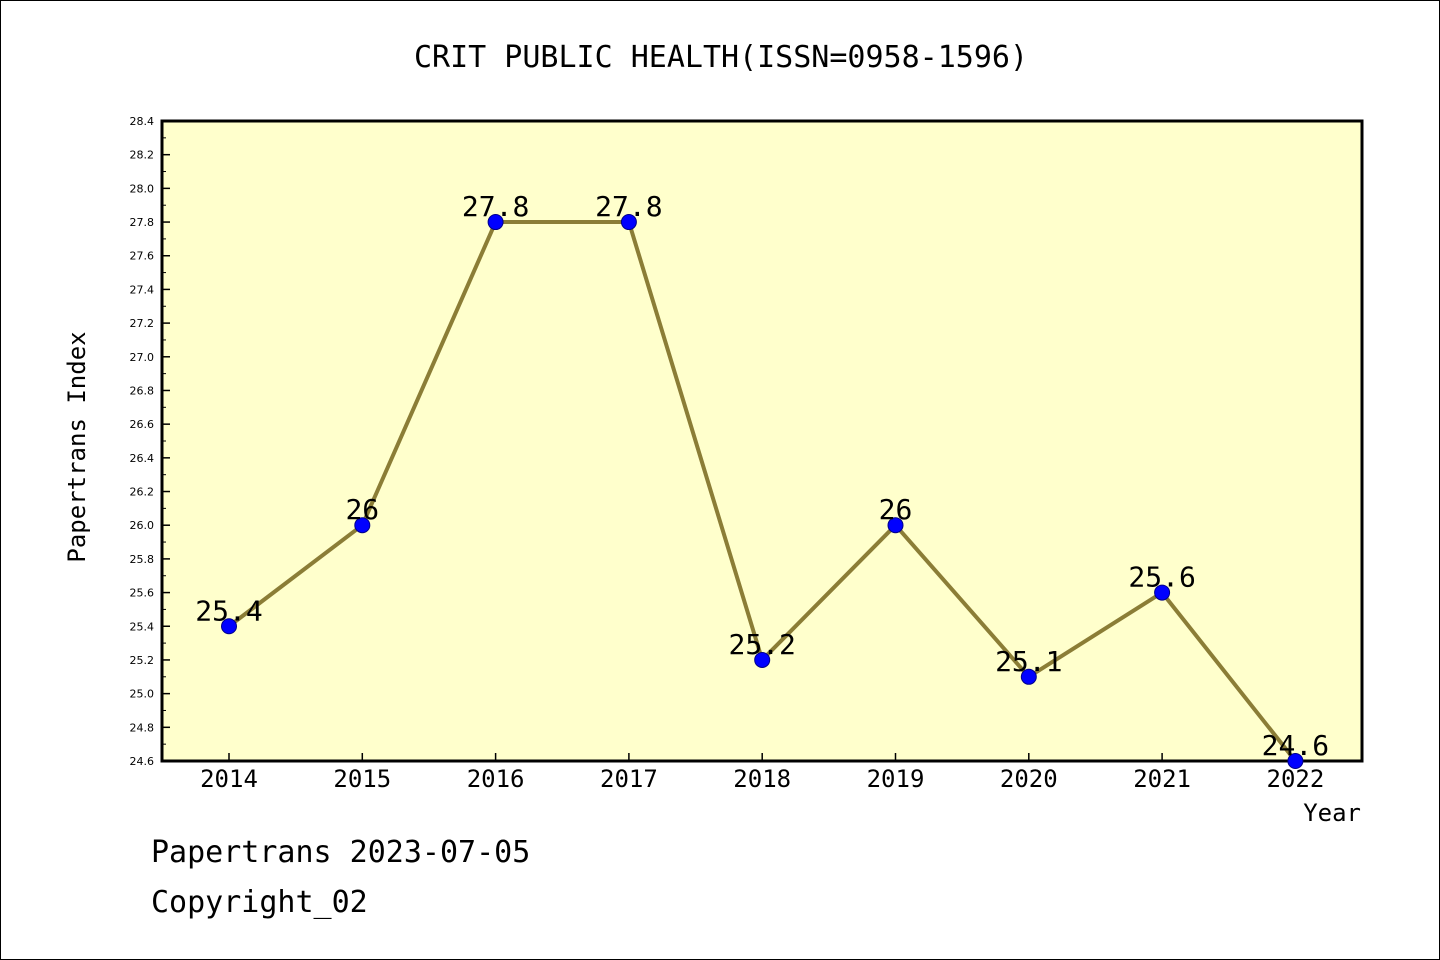 The image size is (1440, 960). I want to click on y-tick-label: 24.6, so click(142, 761).